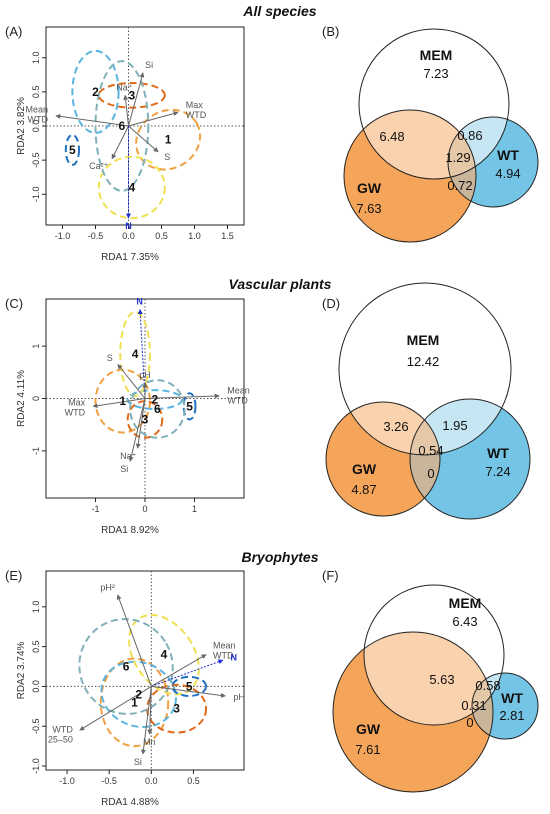 The height and width of the screenshot is (814, 550). I want to click on venn-b-mem-name: MEM, so click(436, 55).